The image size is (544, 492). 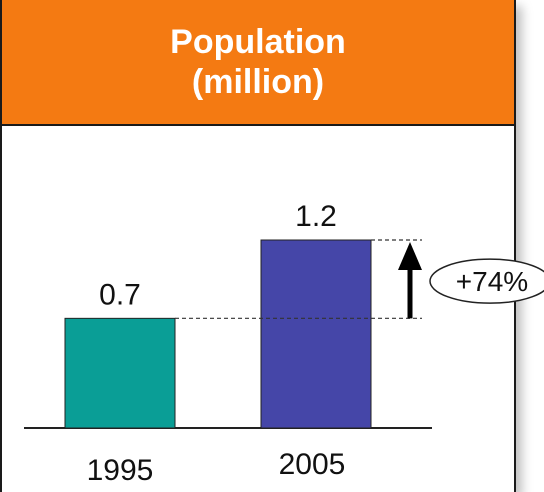 What do you see at coordinates (312, 464) in the screenshot?
I see `x-tick-label: 2005` at bounding box center [312, 464].